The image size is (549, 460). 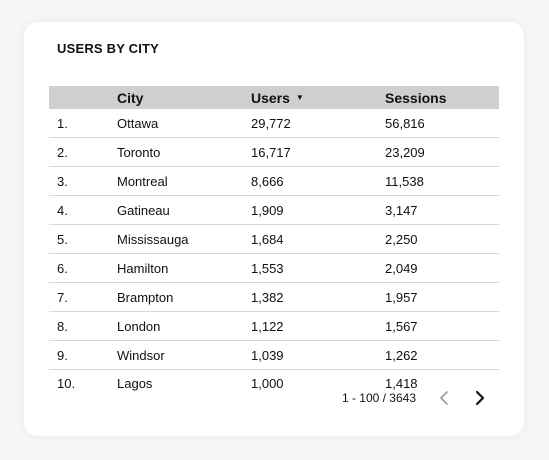 I want to click on row-index: 5., so click(x=83, y=239).